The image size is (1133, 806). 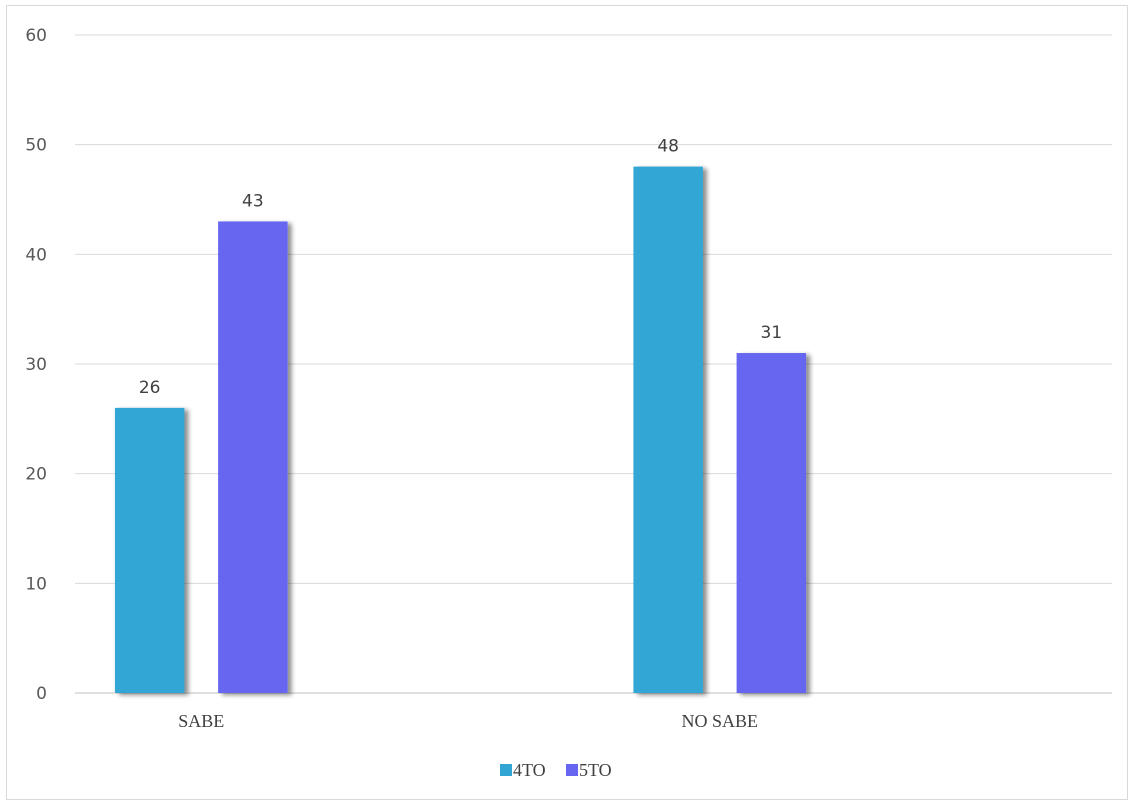 What do you see at coordinates (529, 770) in the screenshot?
I see `legend-label: 4TO` at bounding box center [529, 770].